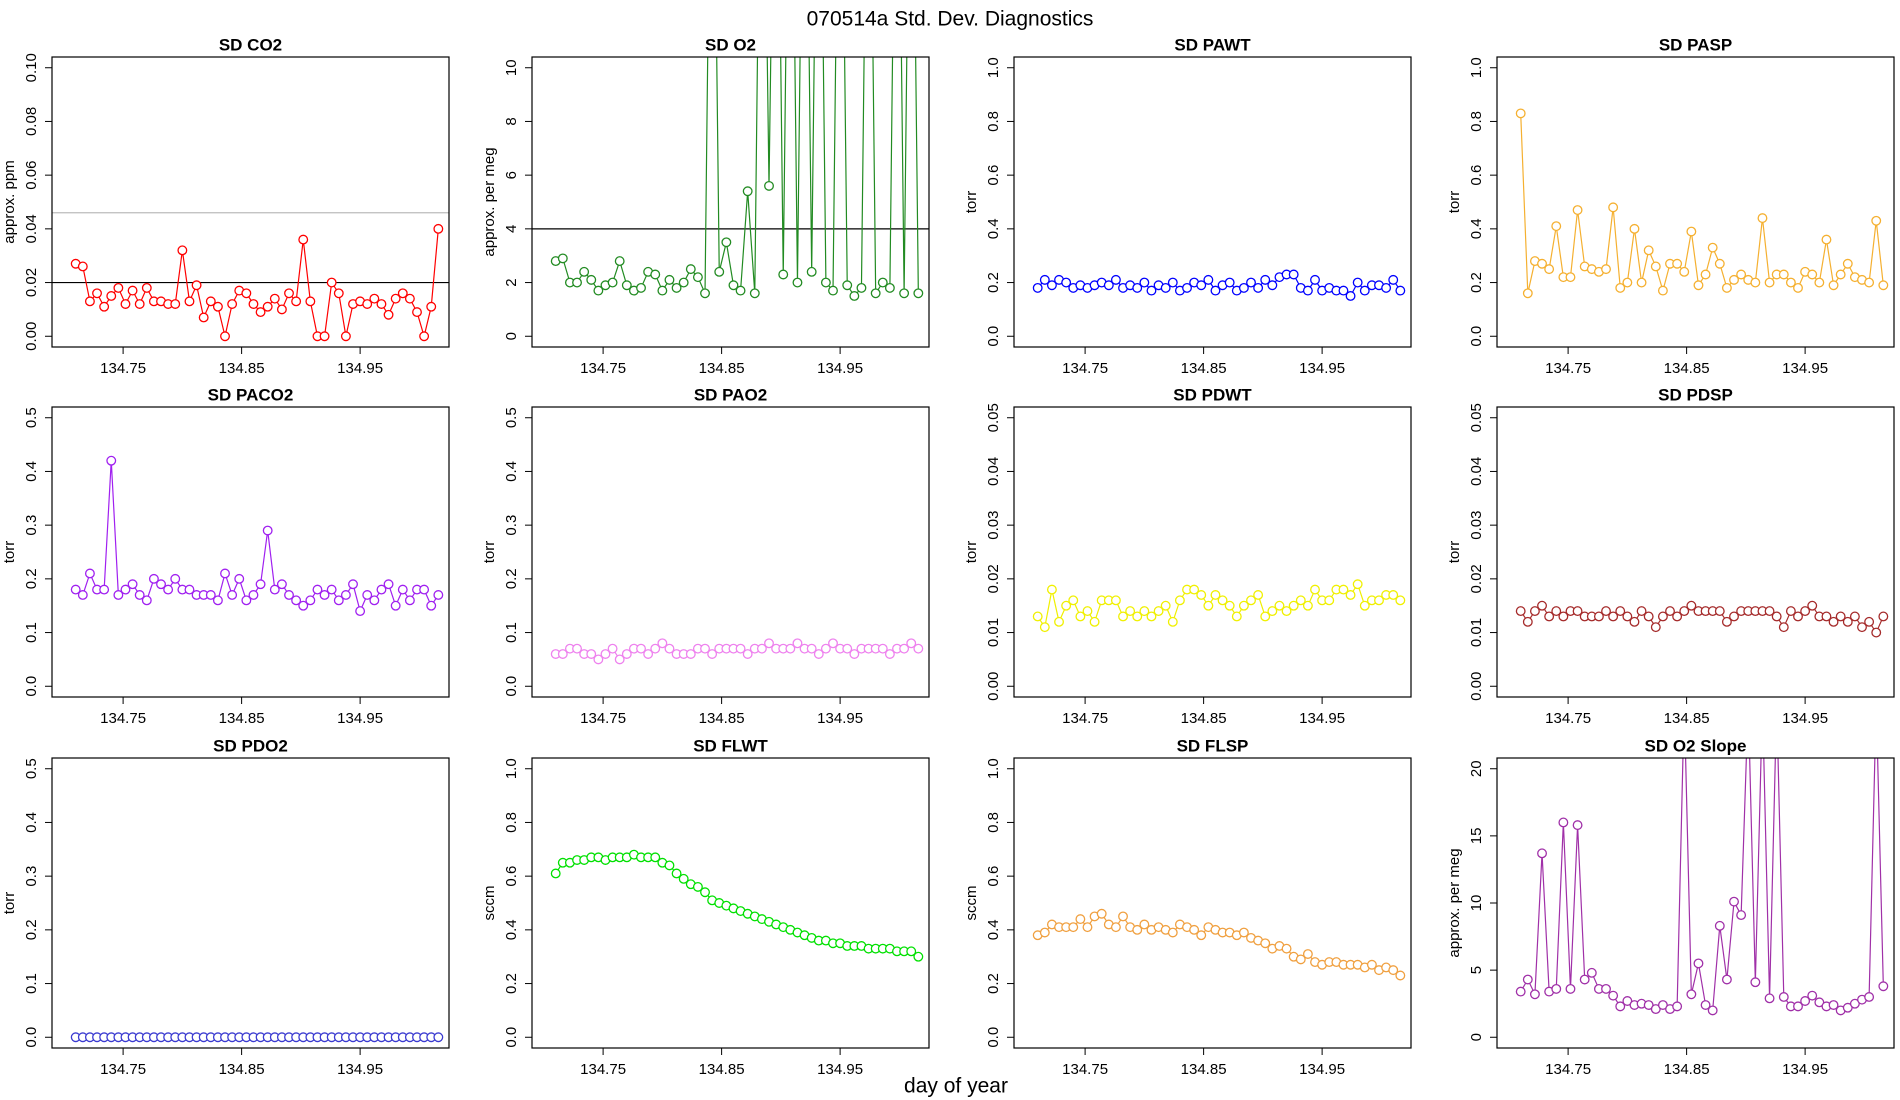 Image resolution: width=1900 pixels, height=1100 pixels. I want to click on y-tick-label: 2, so click(511, 282).